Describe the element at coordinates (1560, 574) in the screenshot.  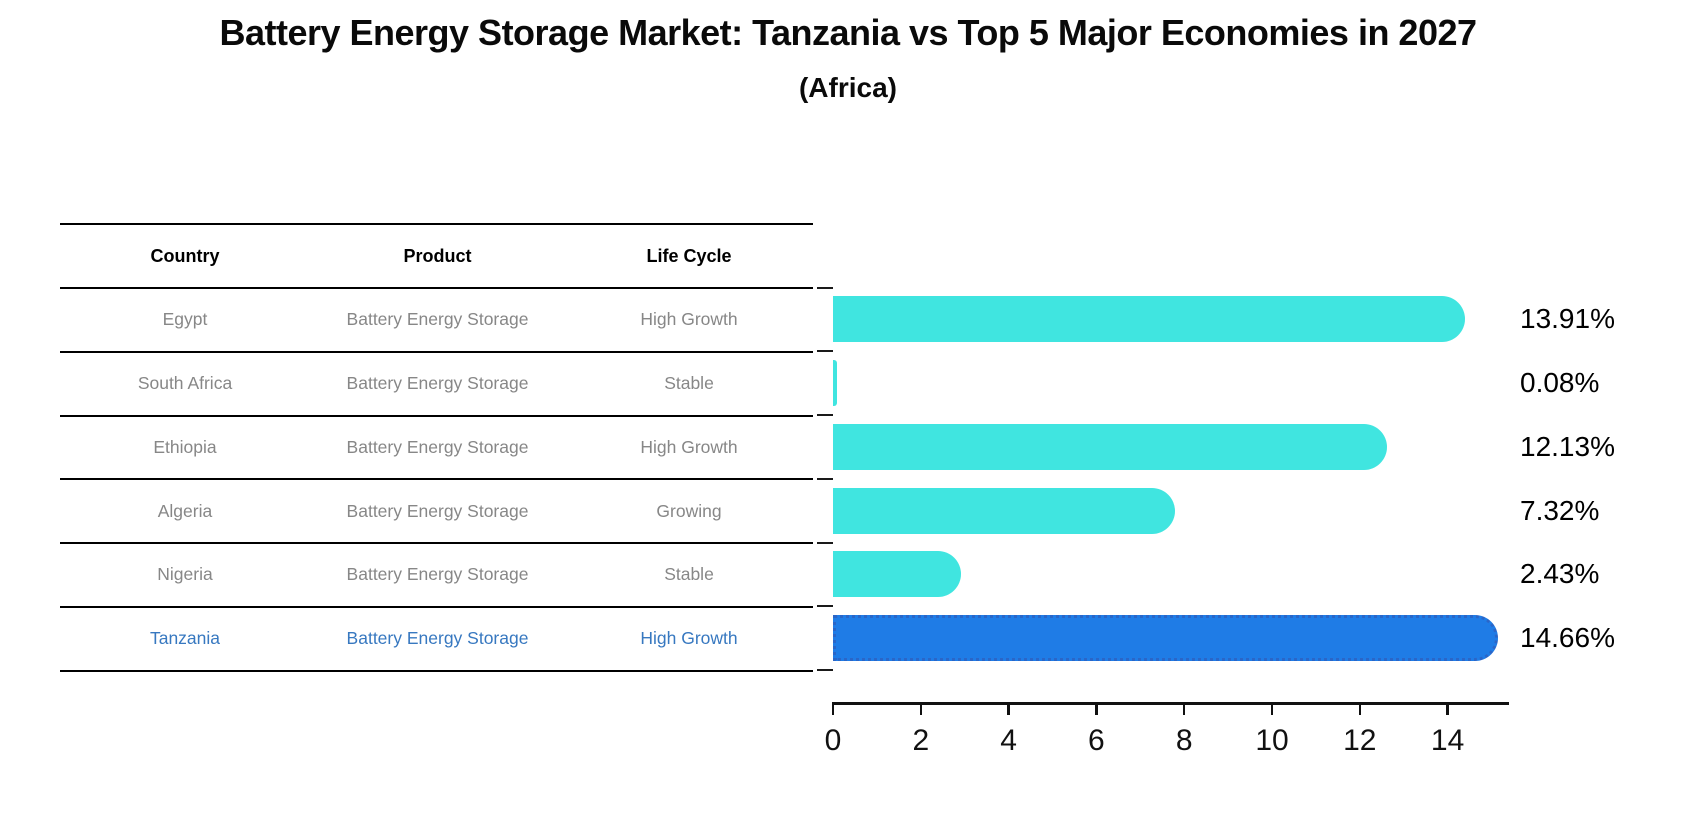
I see `value-label-nigeria: 2.43%` at that location.